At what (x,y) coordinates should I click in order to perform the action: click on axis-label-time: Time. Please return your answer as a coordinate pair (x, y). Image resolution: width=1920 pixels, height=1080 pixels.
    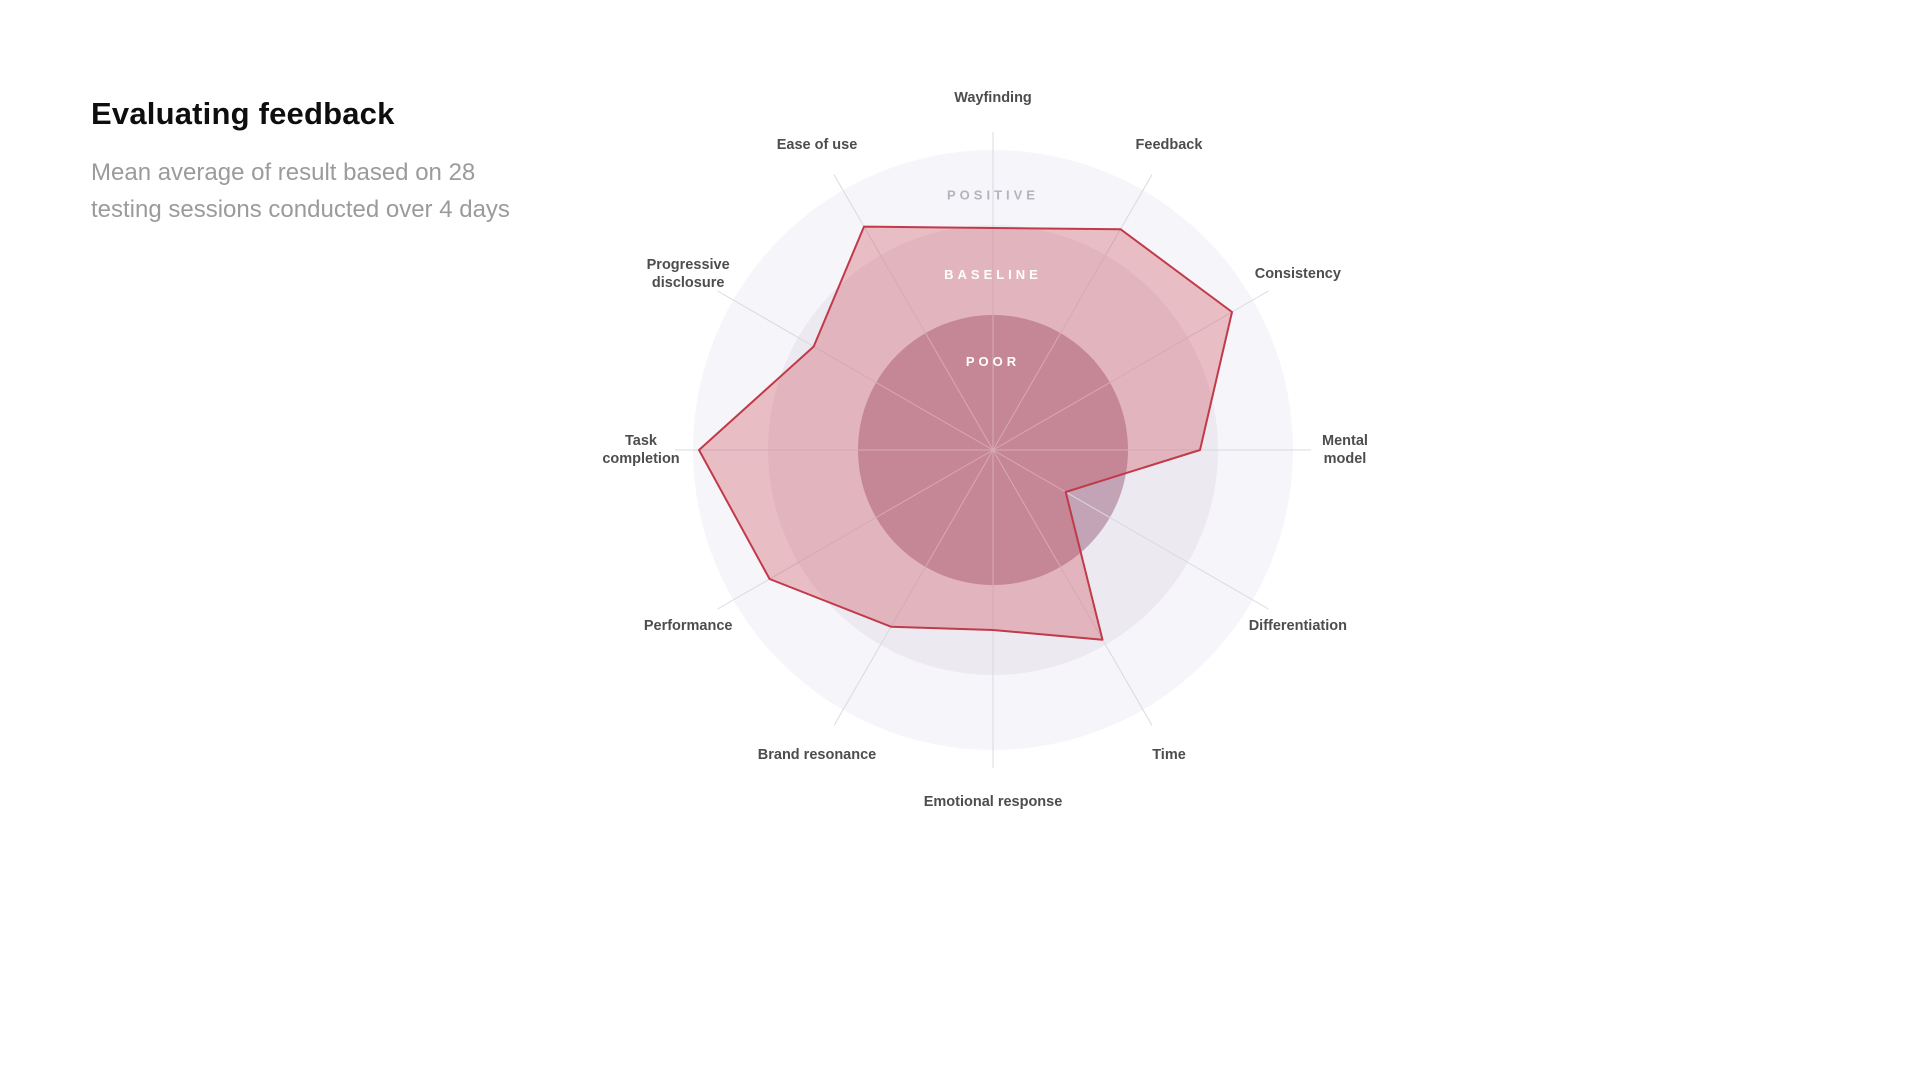
    Looking at the image, I should click on (1169, 755).